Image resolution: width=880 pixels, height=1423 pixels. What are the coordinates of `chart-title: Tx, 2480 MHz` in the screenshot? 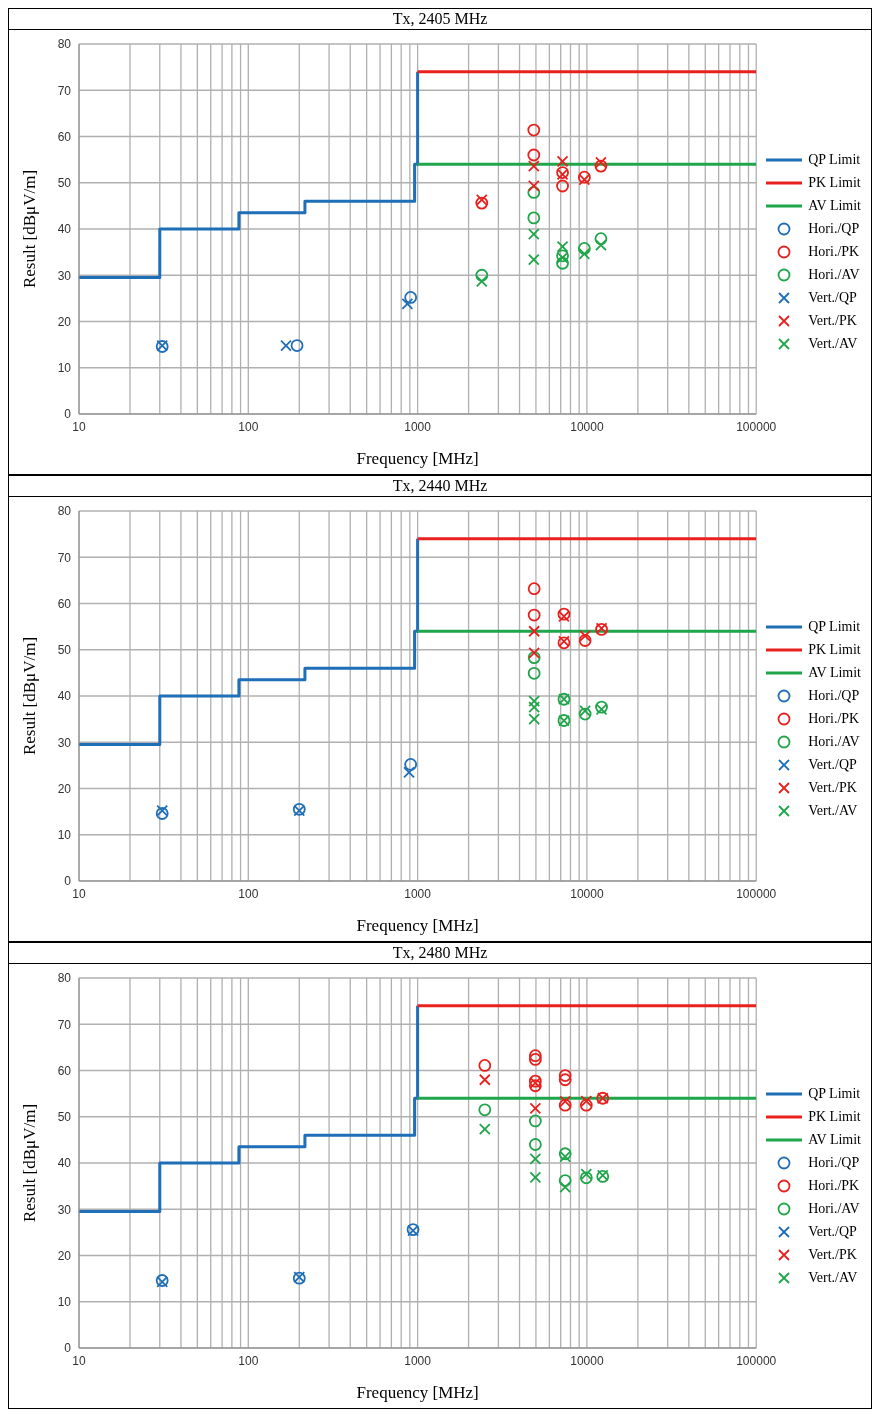 It's located at (440, 953).